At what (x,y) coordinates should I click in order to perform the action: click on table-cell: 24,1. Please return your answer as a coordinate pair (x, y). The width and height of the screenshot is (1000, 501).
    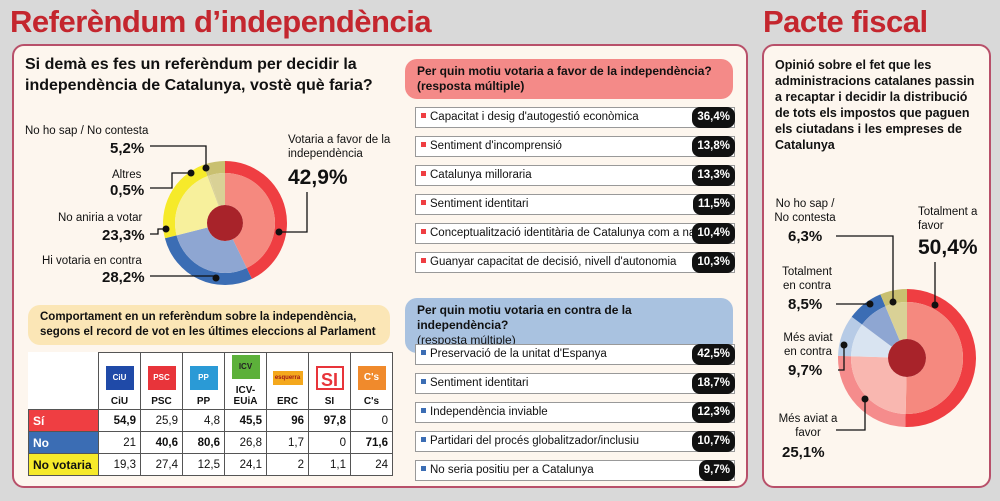
    Looking at the image, I should click on (245, 464).